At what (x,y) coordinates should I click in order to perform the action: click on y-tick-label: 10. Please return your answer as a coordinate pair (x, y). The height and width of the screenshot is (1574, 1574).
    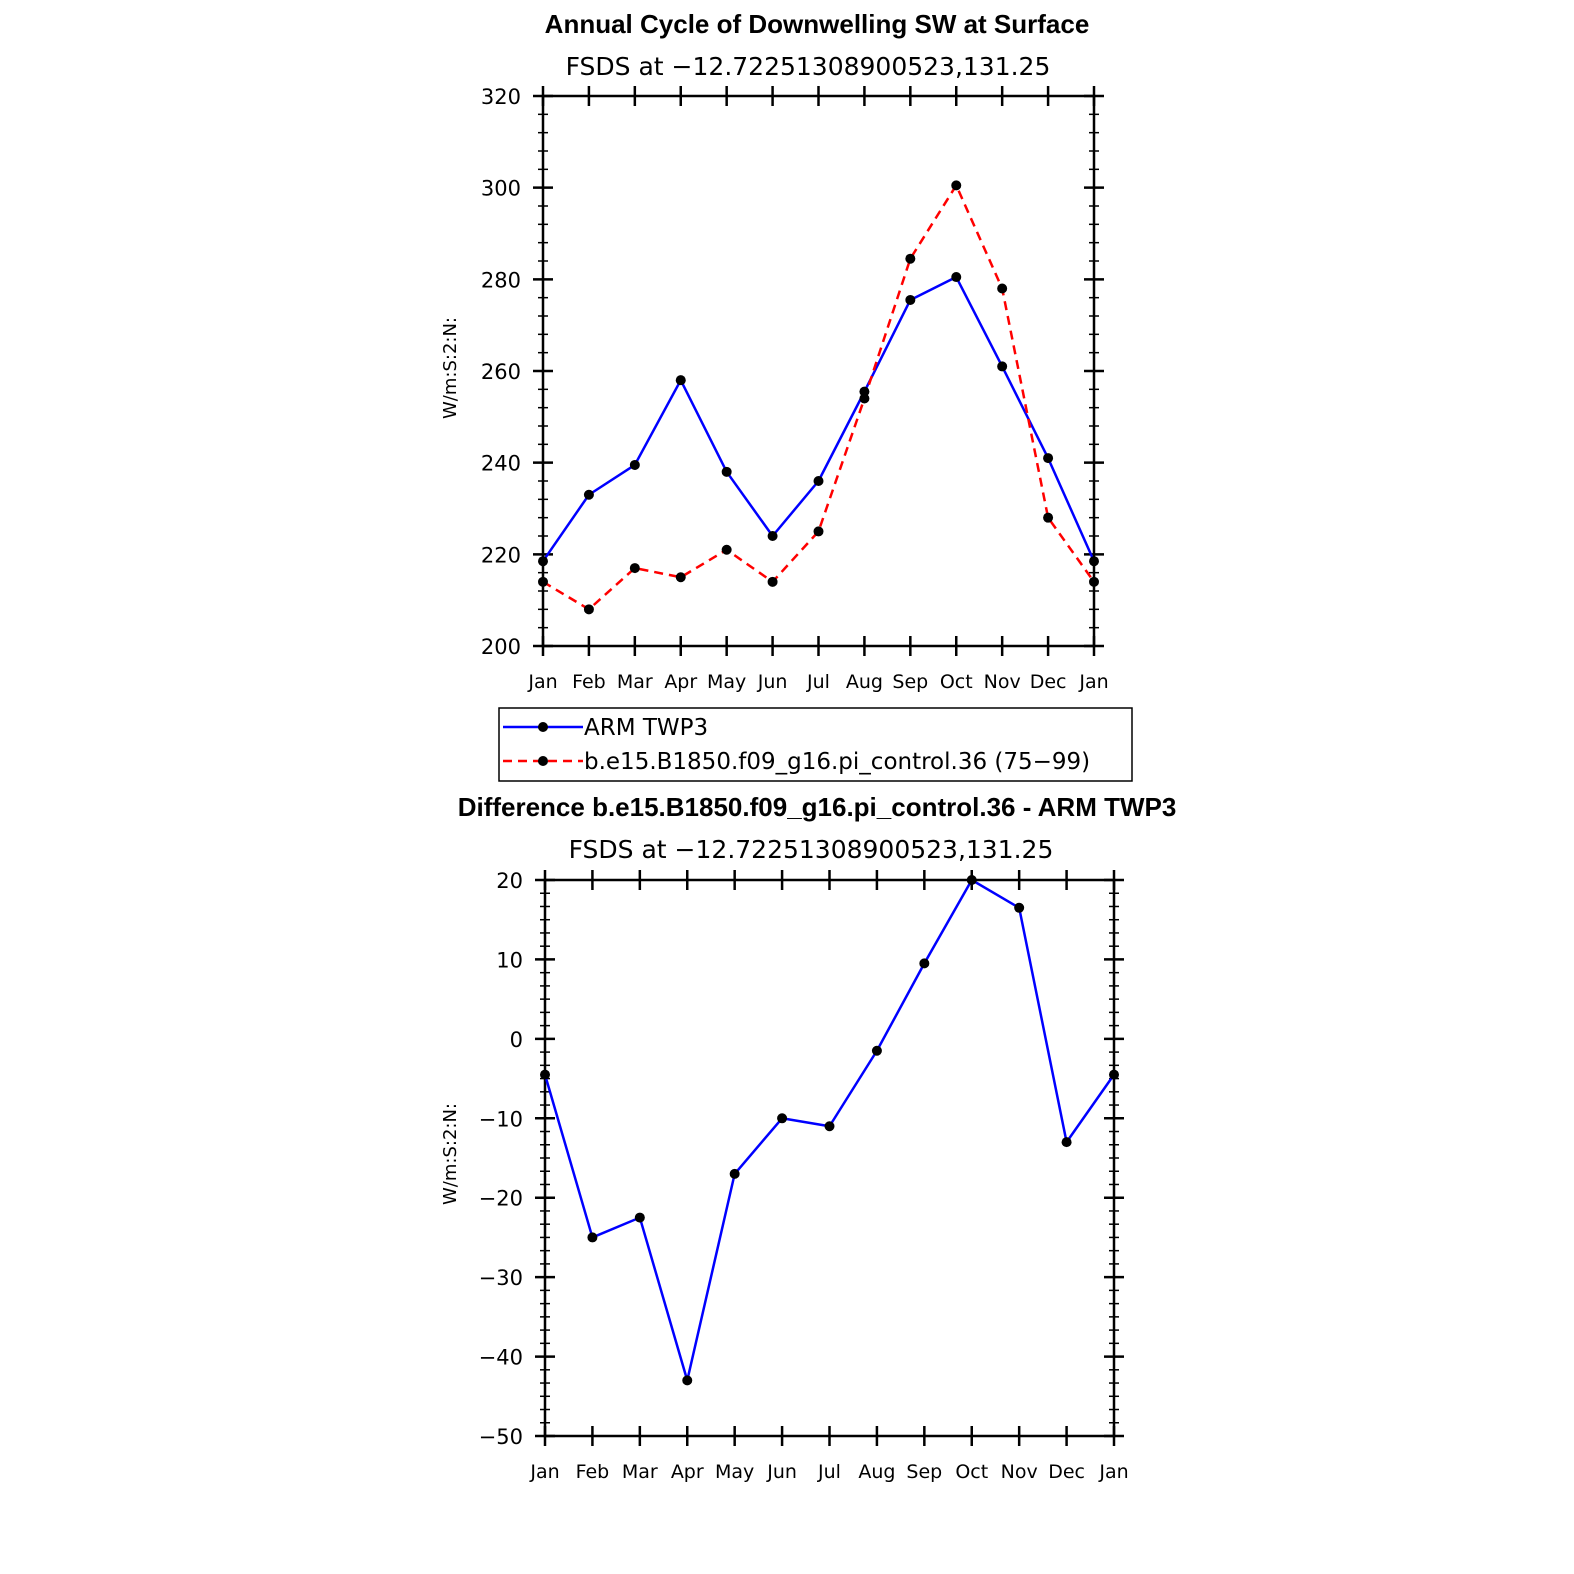
    Looking at the image, I should click on (509, 960).